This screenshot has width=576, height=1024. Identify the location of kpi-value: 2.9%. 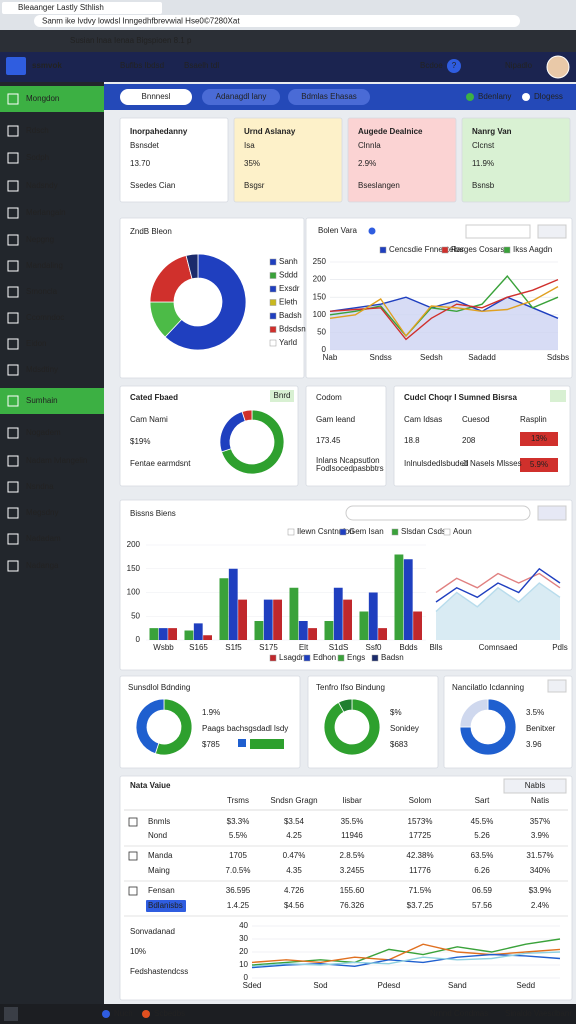
(367, 163).